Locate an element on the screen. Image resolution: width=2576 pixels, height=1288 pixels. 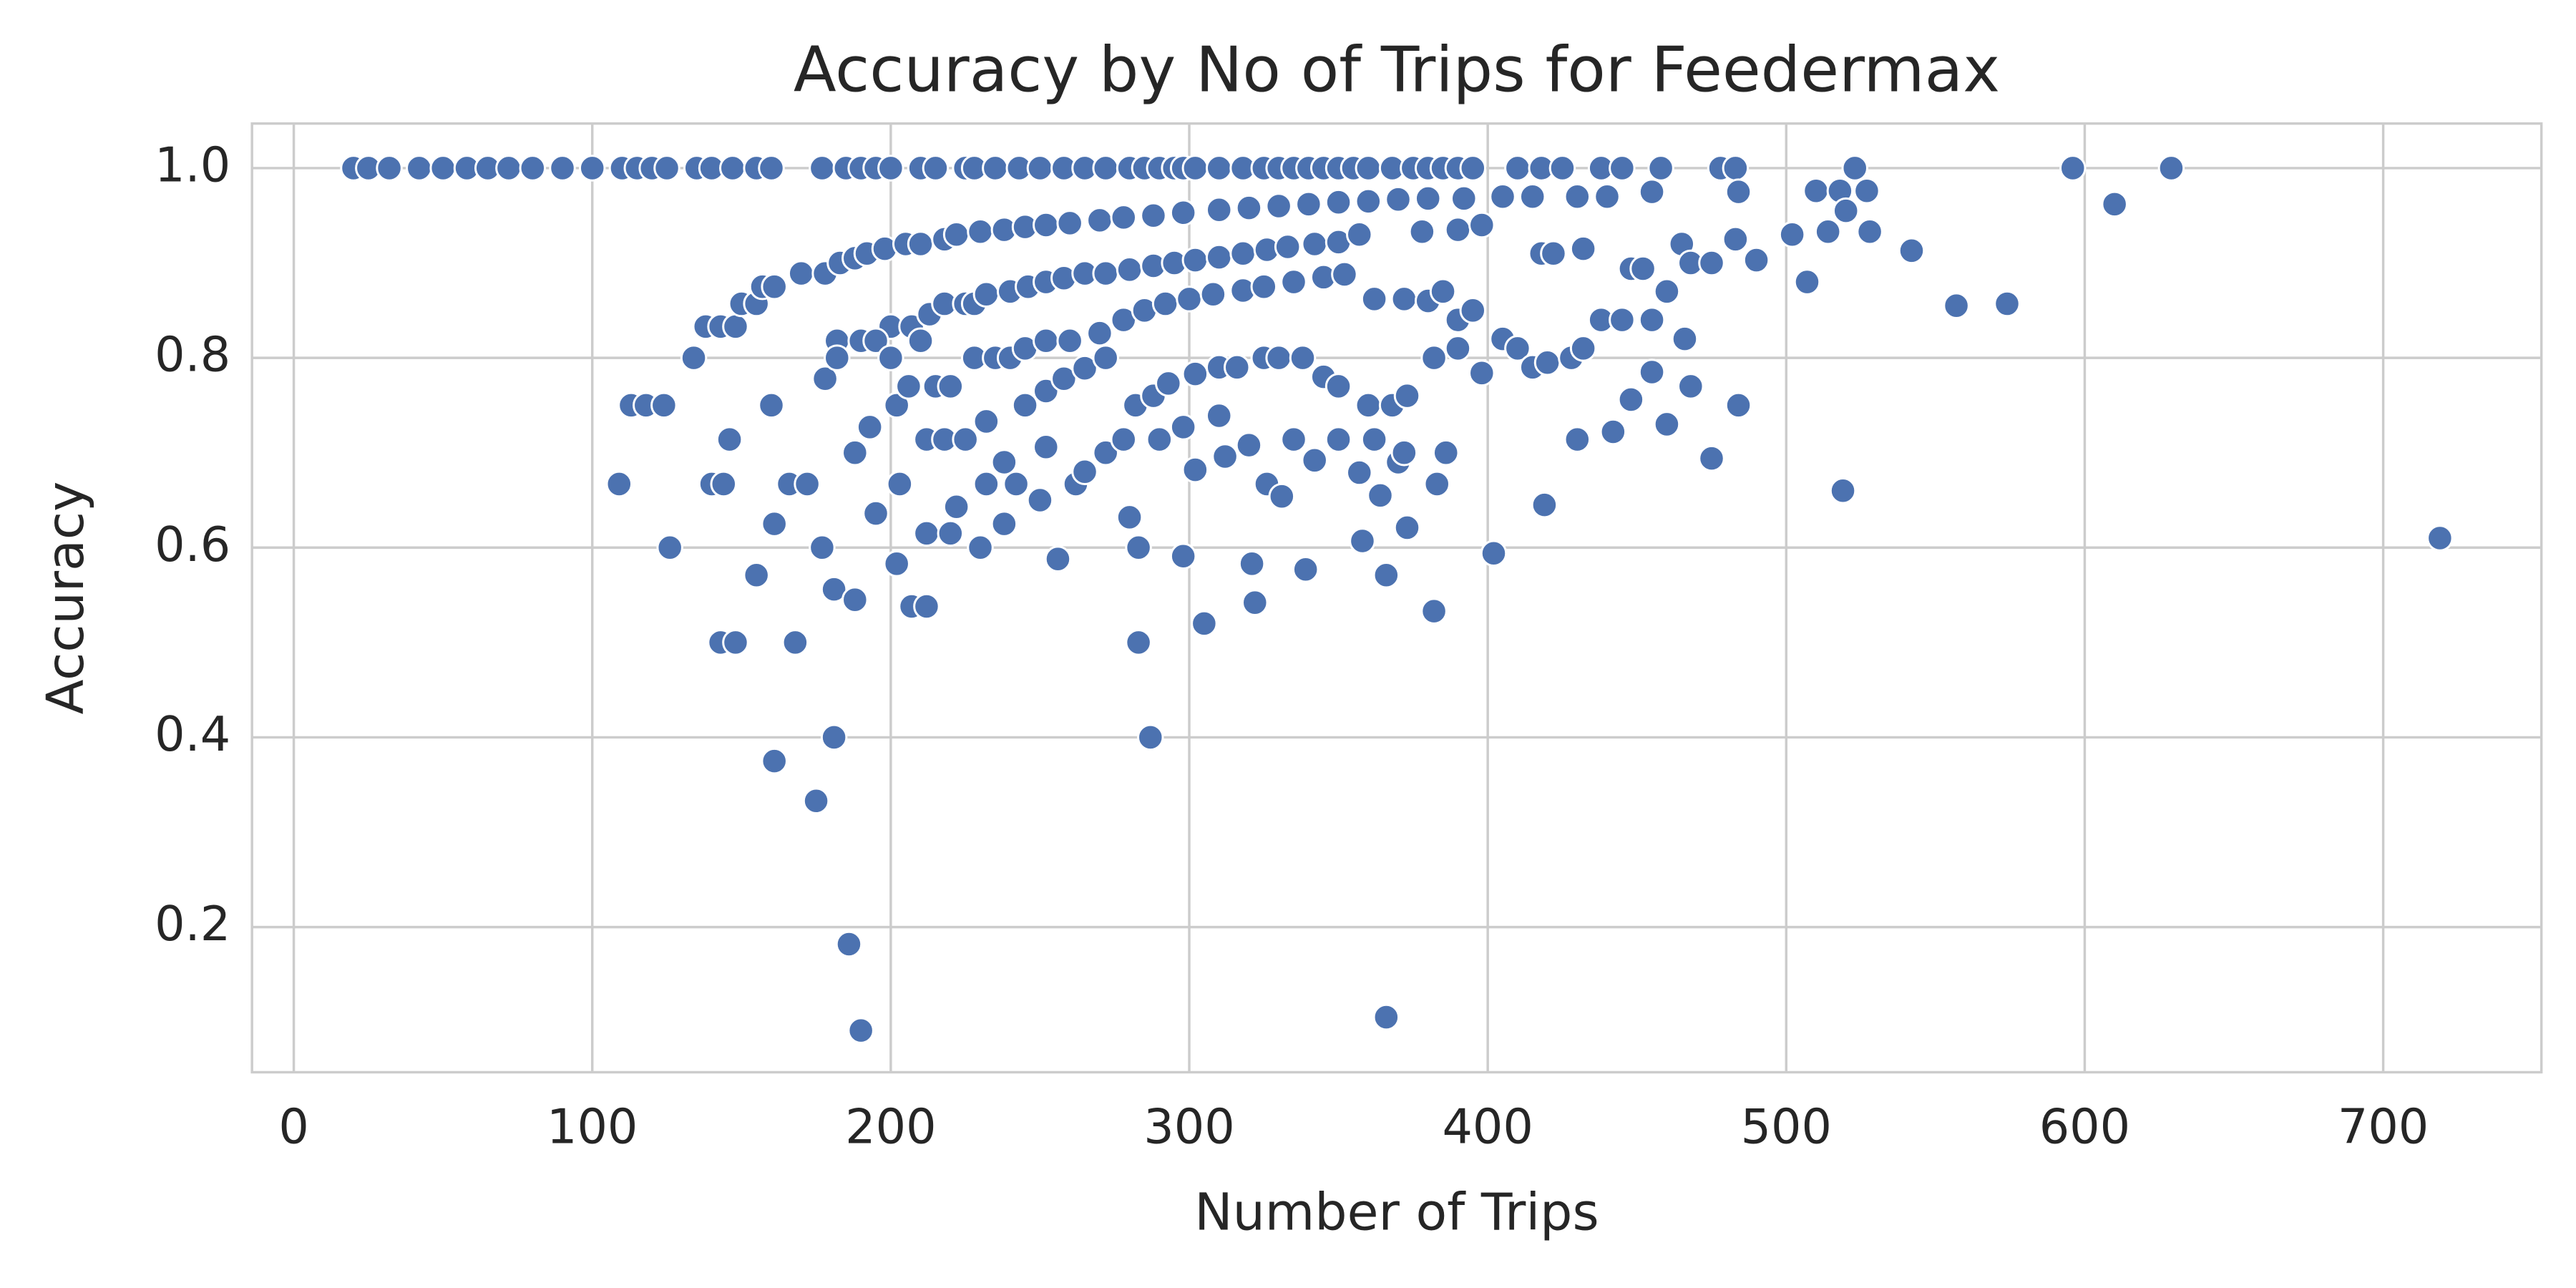
y-tick-label: 1.0 is located at coordinates (192, 164).